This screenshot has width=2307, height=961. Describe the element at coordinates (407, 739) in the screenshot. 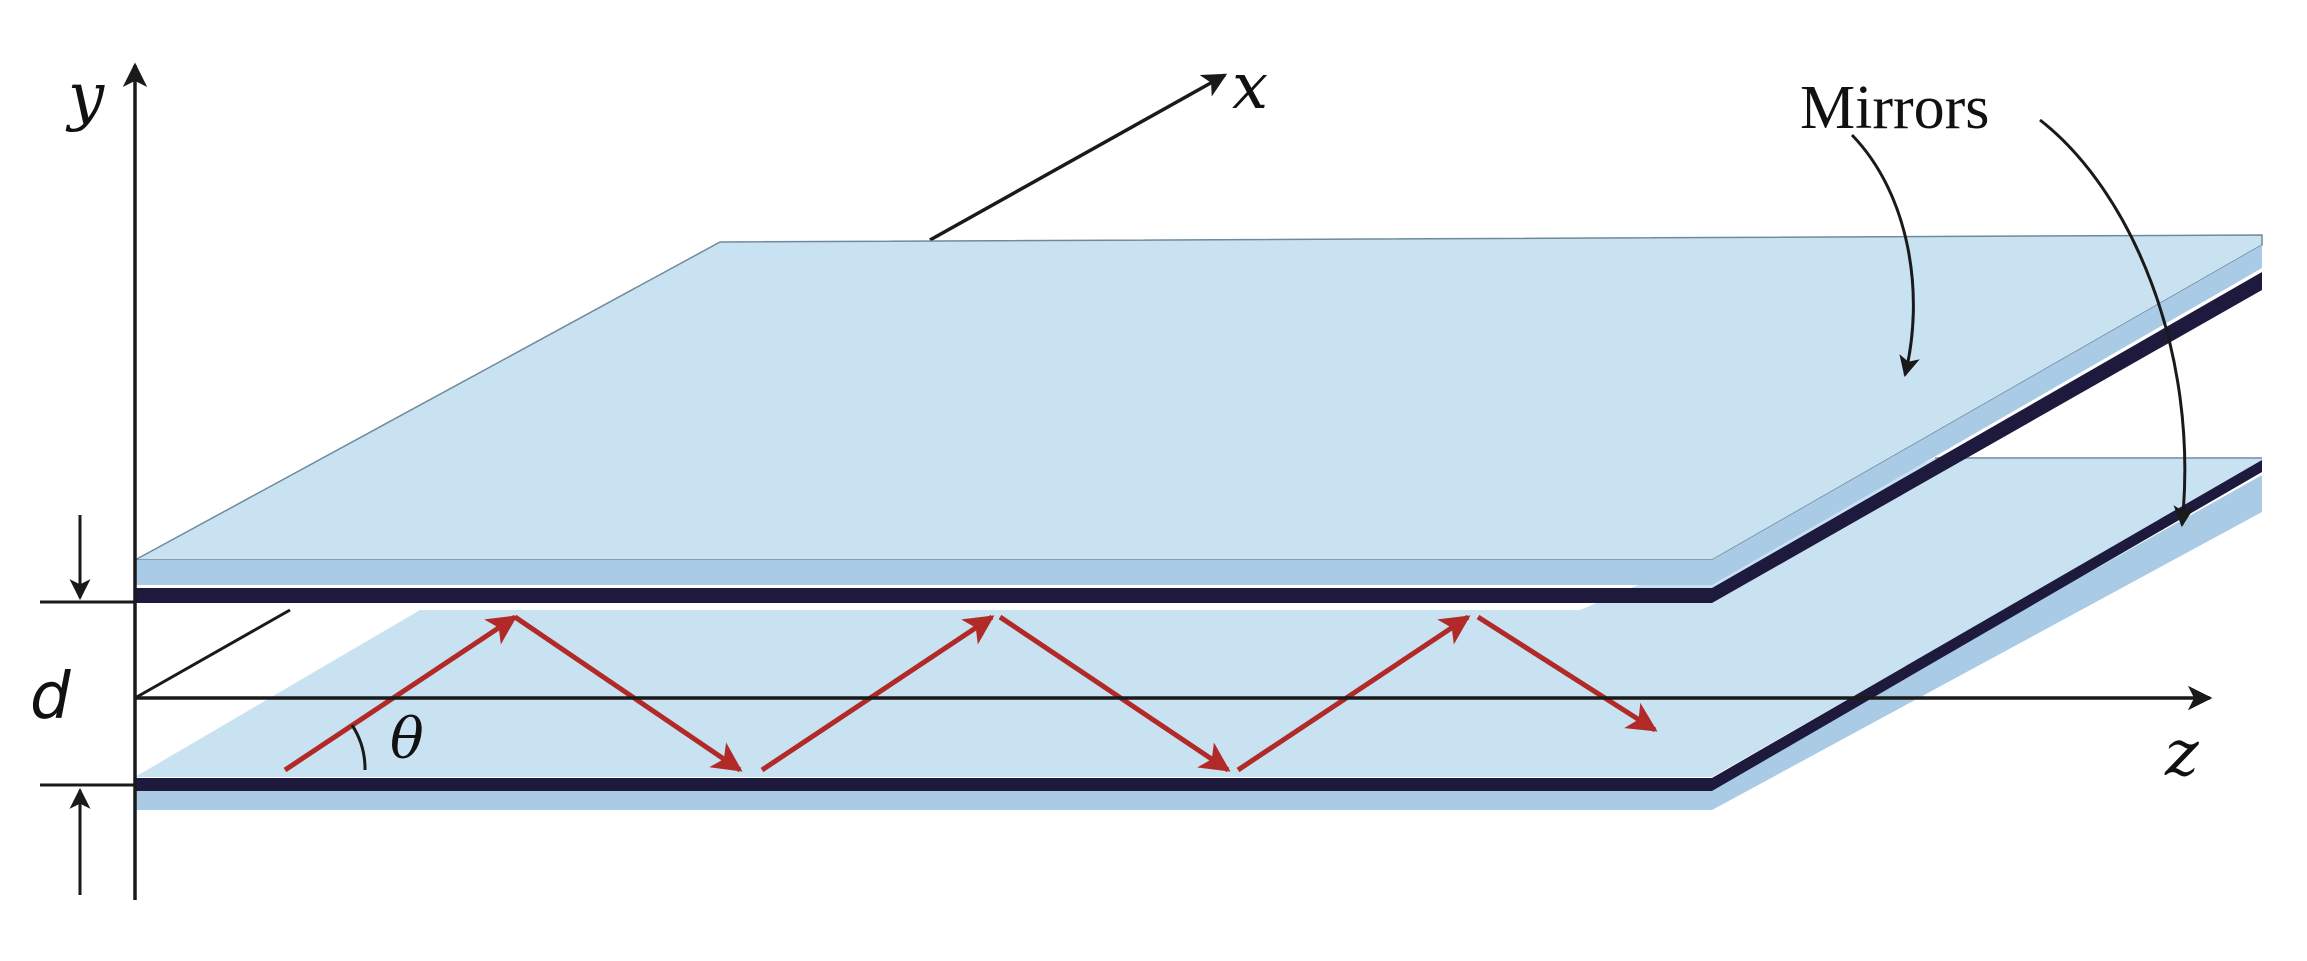

I see `angle-label: θ` at that location.